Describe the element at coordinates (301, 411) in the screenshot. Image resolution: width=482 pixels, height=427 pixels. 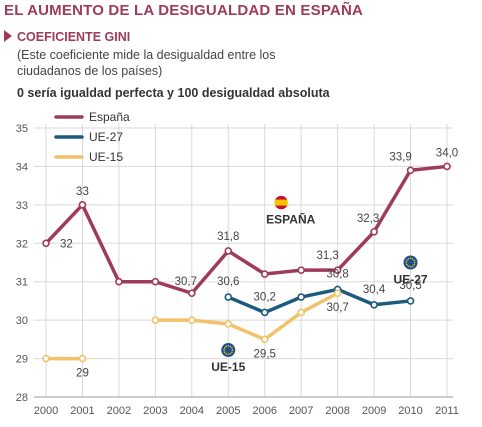
I see `x-tick-label: 2007` at that location.